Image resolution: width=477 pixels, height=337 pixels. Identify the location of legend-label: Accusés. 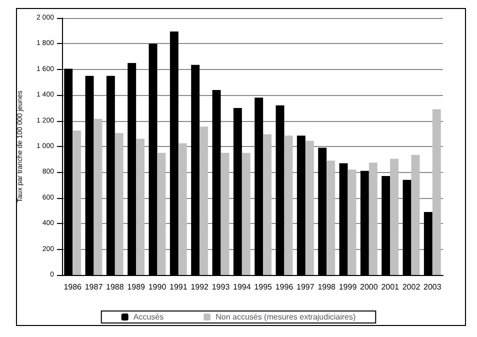
(148, 317).